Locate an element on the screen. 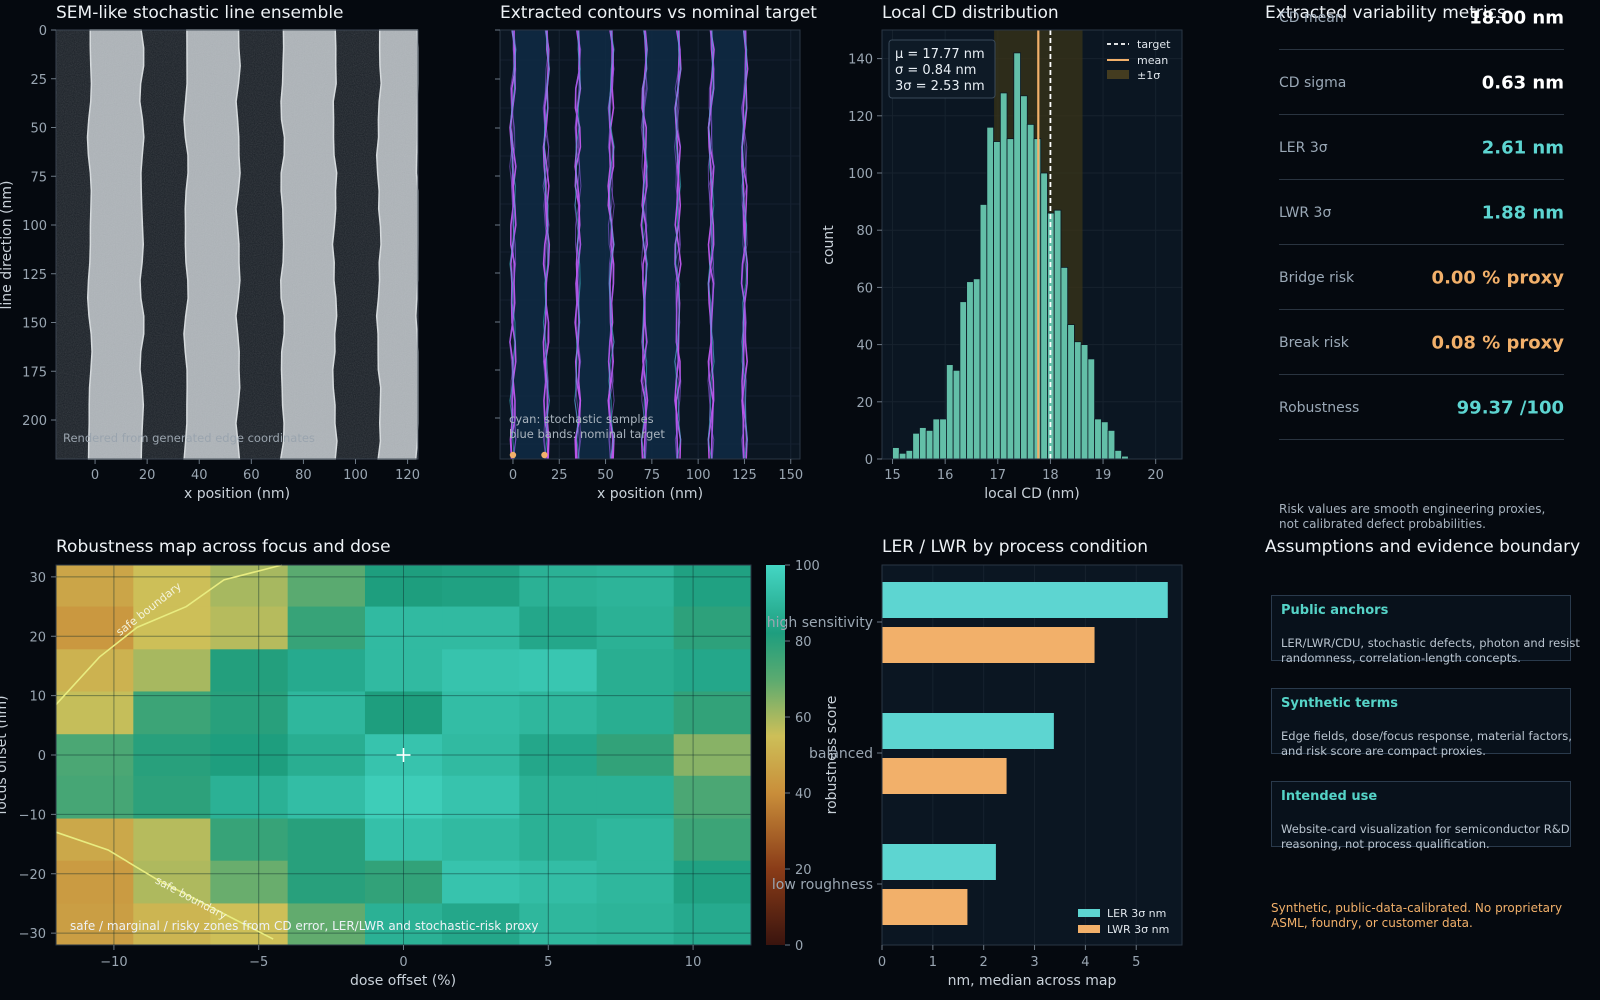  hist-xtick-label: 19 is located at coordinates (1103, 475).